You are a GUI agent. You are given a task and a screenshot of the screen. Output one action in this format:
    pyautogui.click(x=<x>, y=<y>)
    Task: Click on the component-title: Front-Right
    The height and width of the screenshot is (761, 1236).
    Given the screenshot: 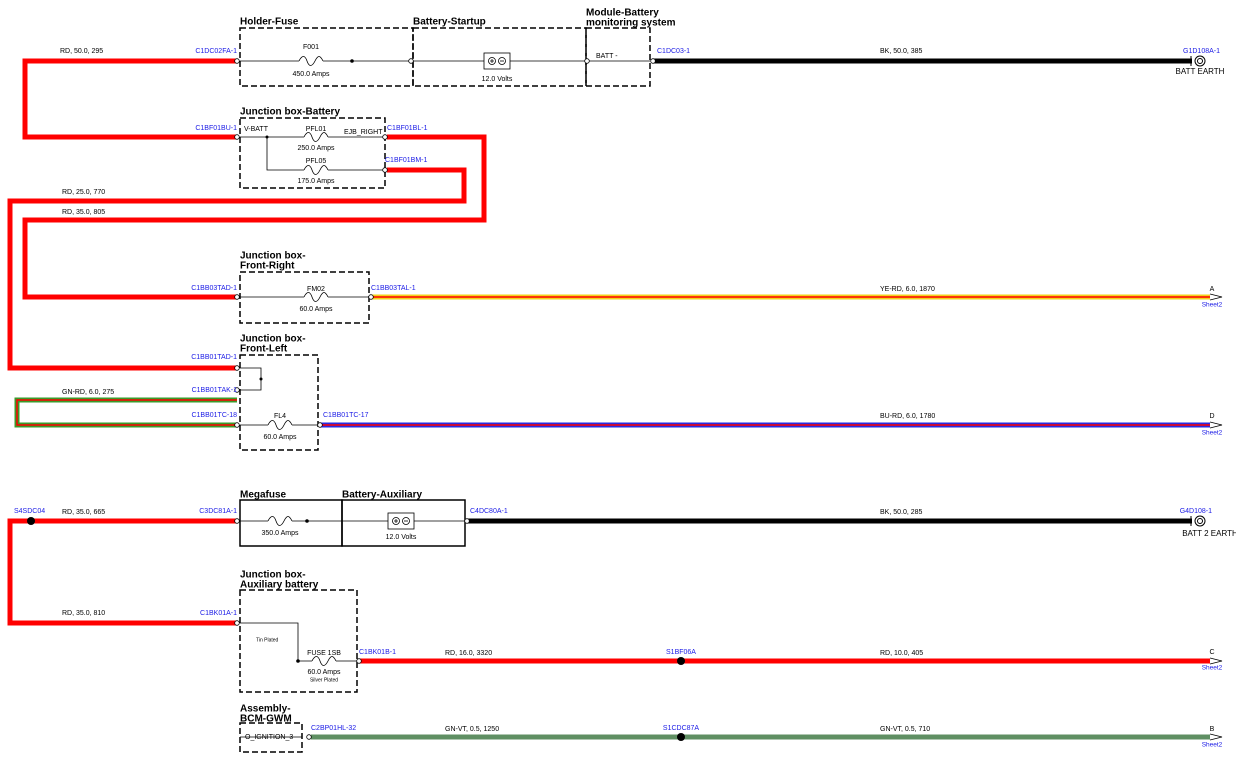 What is the action you would take?
    pyautogui.click(x=267, y=266)
    